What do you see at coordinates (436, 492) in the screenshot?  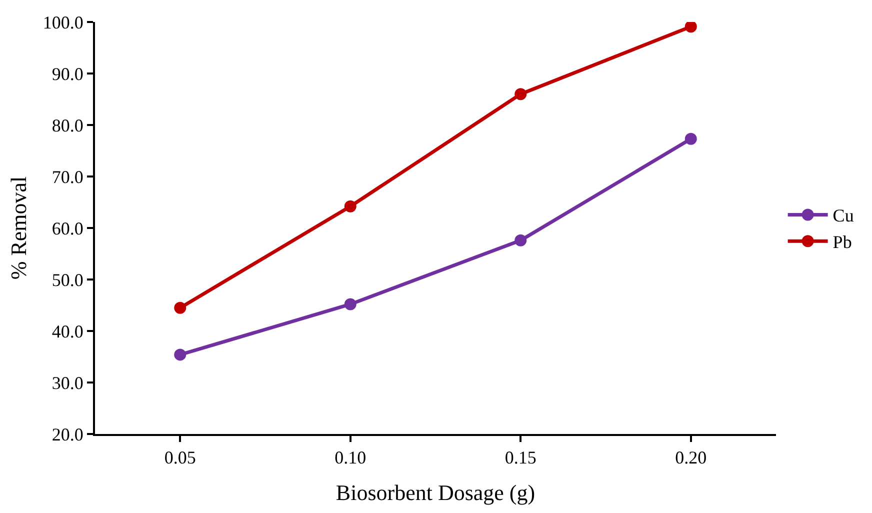 I see `x-axis-title: Biosorbent Dosage (g)` at bounding box center [436, 492].